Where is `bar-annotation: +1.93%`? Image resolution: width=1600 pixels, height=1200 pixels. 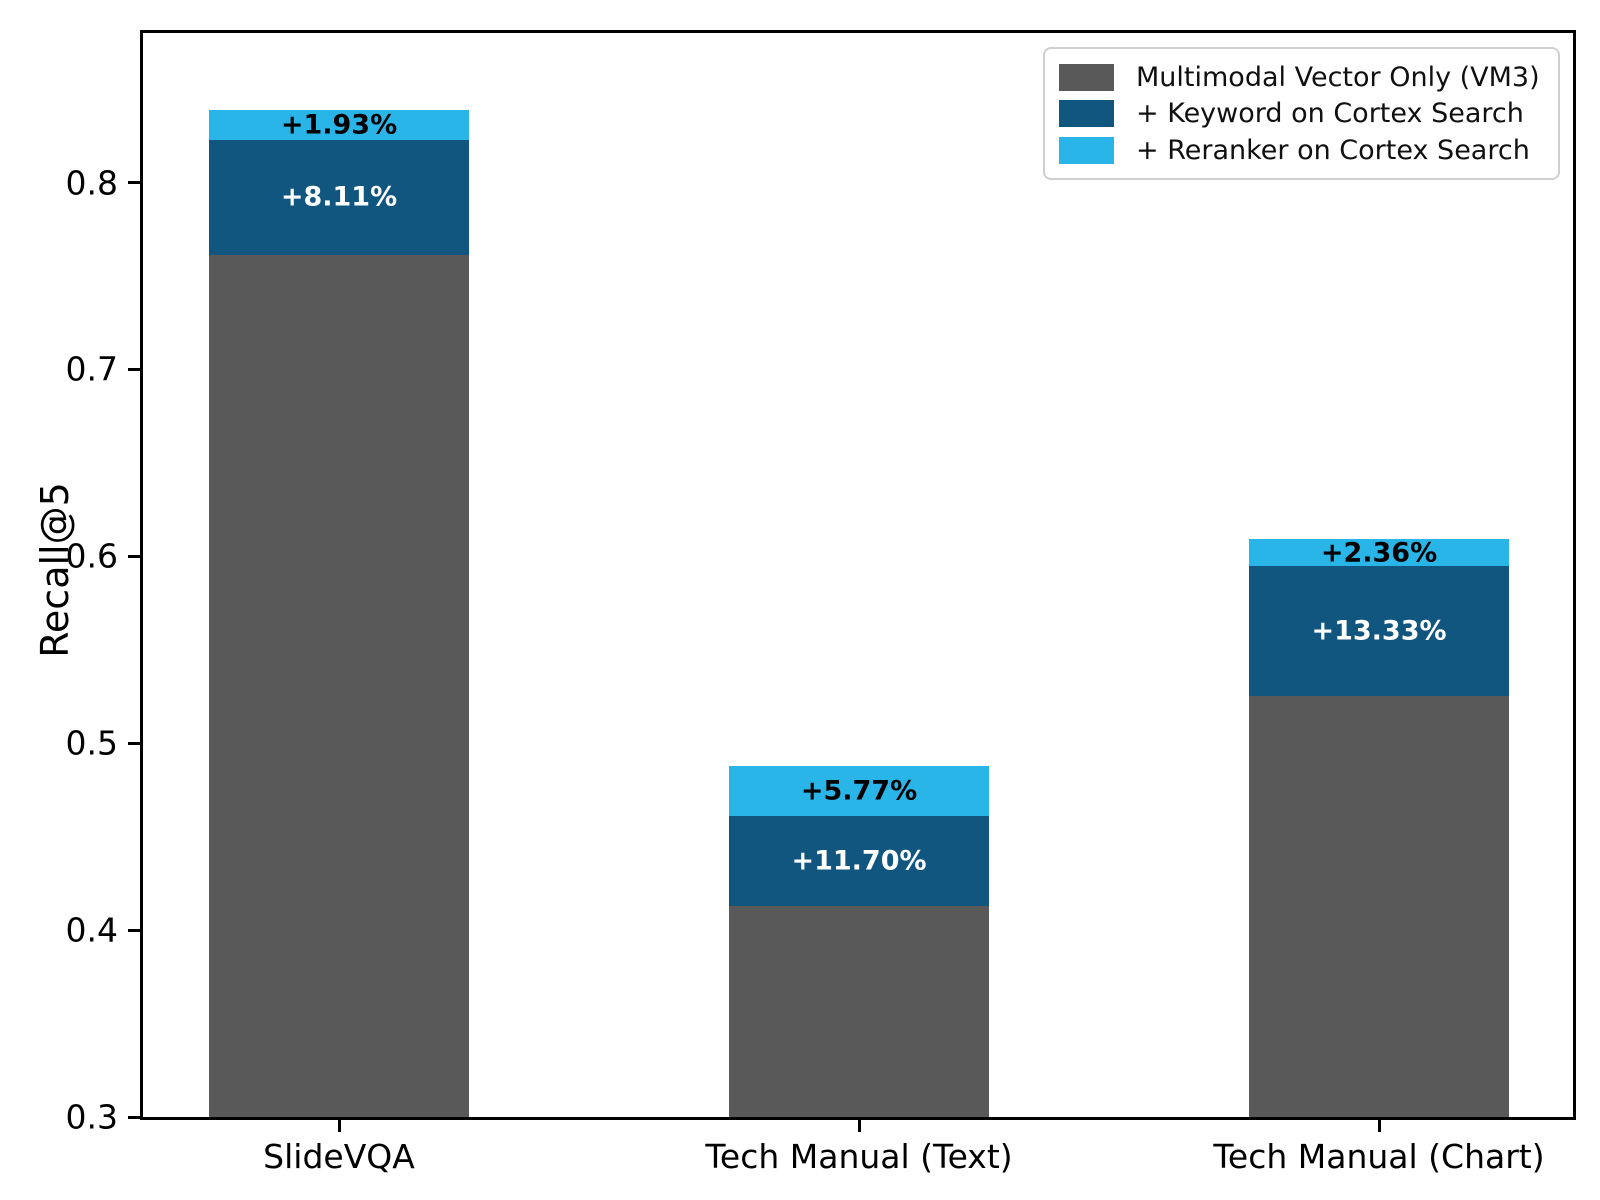 bar-annotation: +1.93% is located at coordinates (339, 125).